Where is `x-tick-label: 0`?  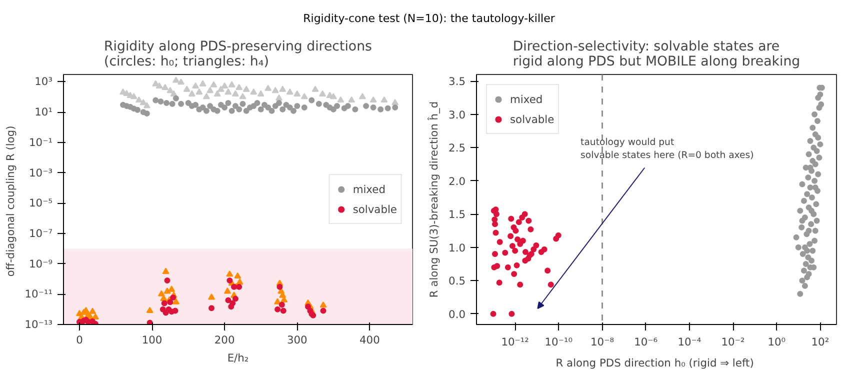 x-tick-label: 0 is located at coordinates (80, 340).